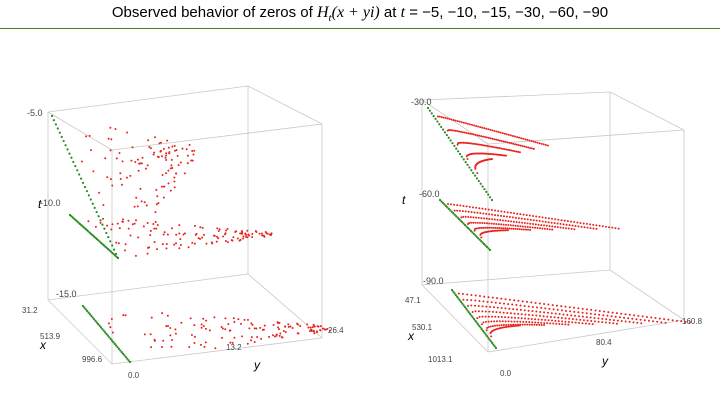 The image size is (720, 405). What do you see at coordinates (80, 332) in the screenshot?
I see `box-edge` at bounding box center [80, 332].